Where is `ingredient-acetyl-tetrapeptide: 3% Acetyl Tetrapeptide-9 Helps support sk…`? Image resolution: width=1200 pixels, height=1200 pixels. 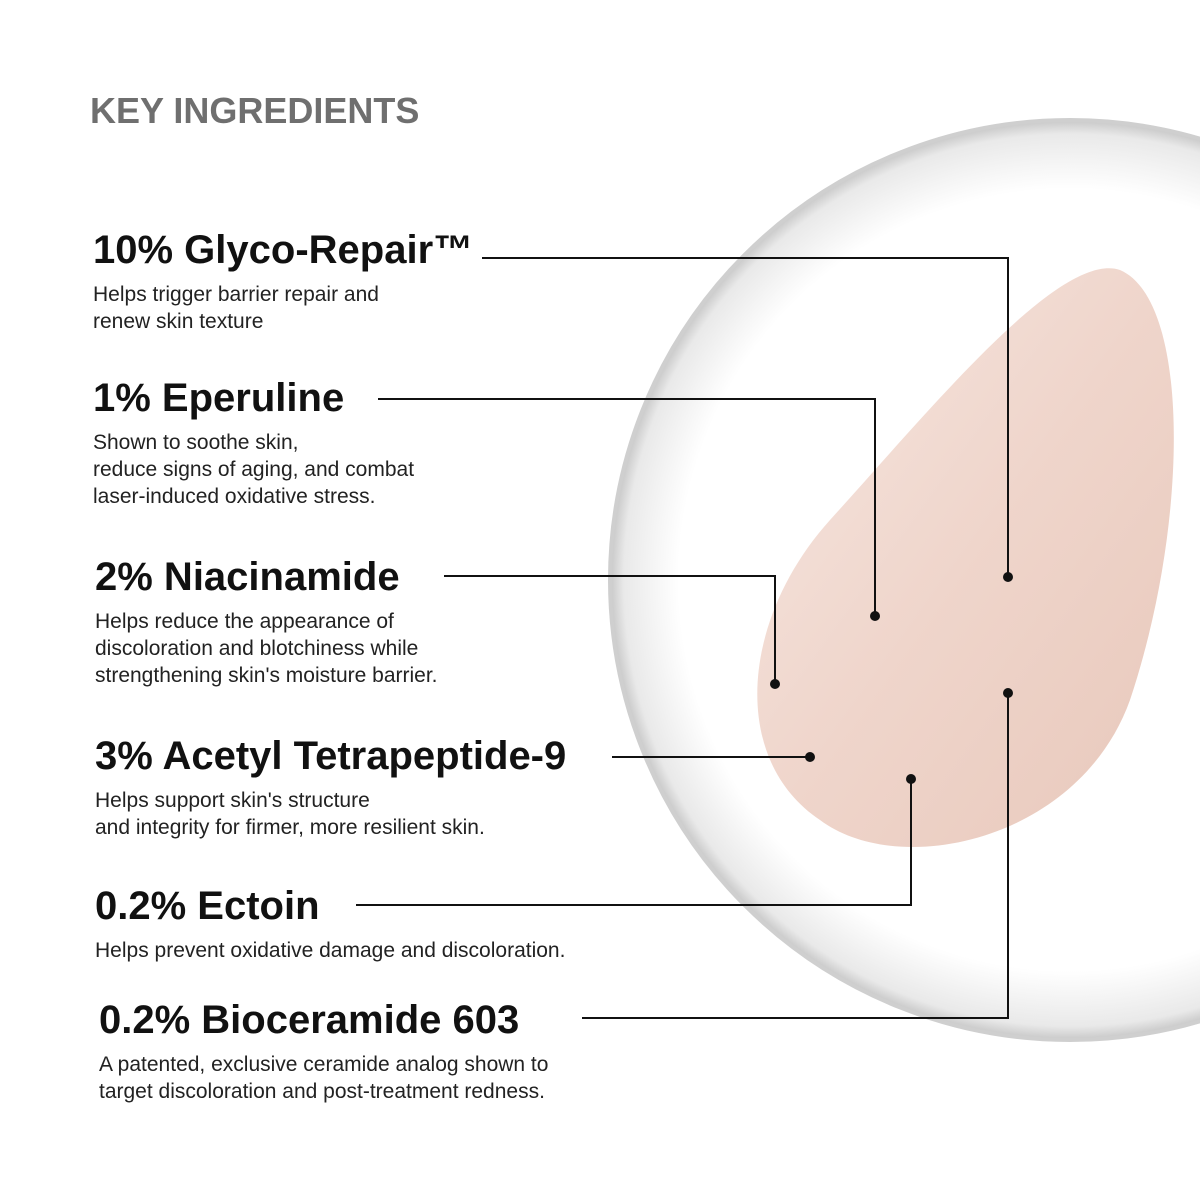
ingredient-acetyl-tetrapeptide: 3% Acetyl Tetrapeptide-9 Helps support sk… is located at coordinates (330, 787).